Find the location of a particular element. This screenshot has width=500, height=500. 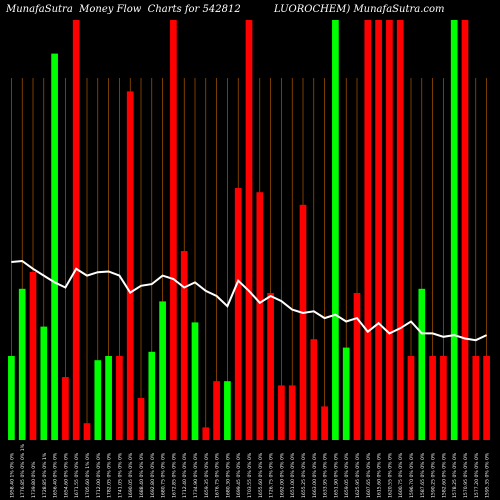

tick-label: 1776.85 0% 0% 0% 1% is located at coordinates (23, 470).